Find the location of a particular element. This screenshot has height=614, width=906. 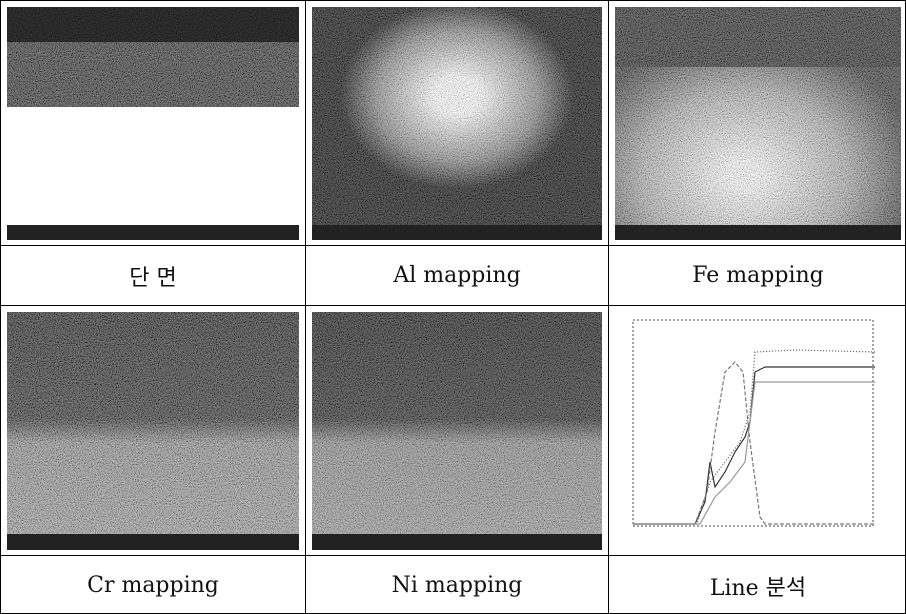

caption: Fe mapping is located at coordinates (757, 276).